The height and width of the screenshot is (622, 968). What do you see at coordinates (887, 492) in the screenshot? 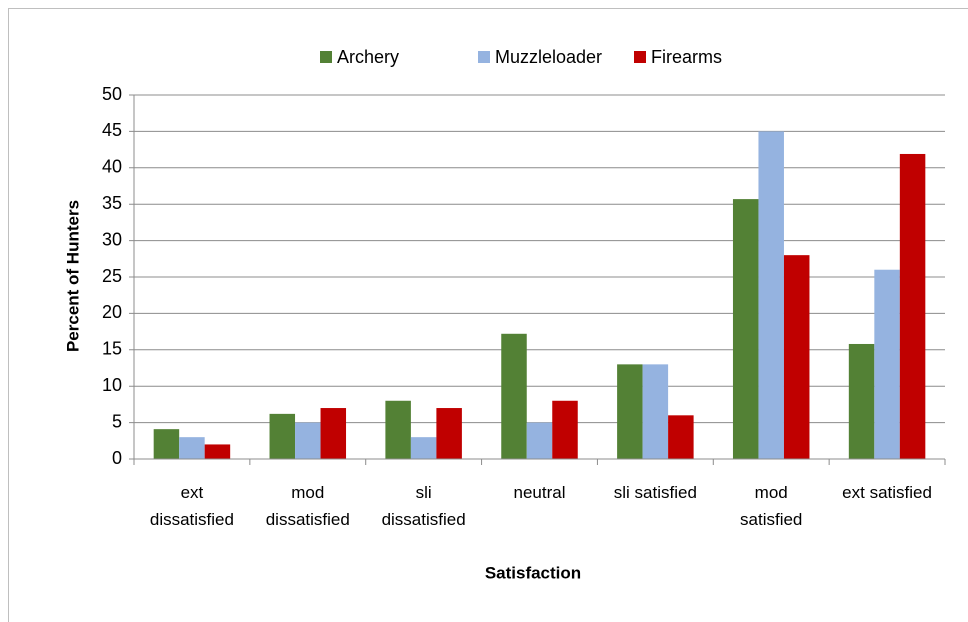
I see `x-tick-label: ext satisfied` at bounding box center [887, 492].